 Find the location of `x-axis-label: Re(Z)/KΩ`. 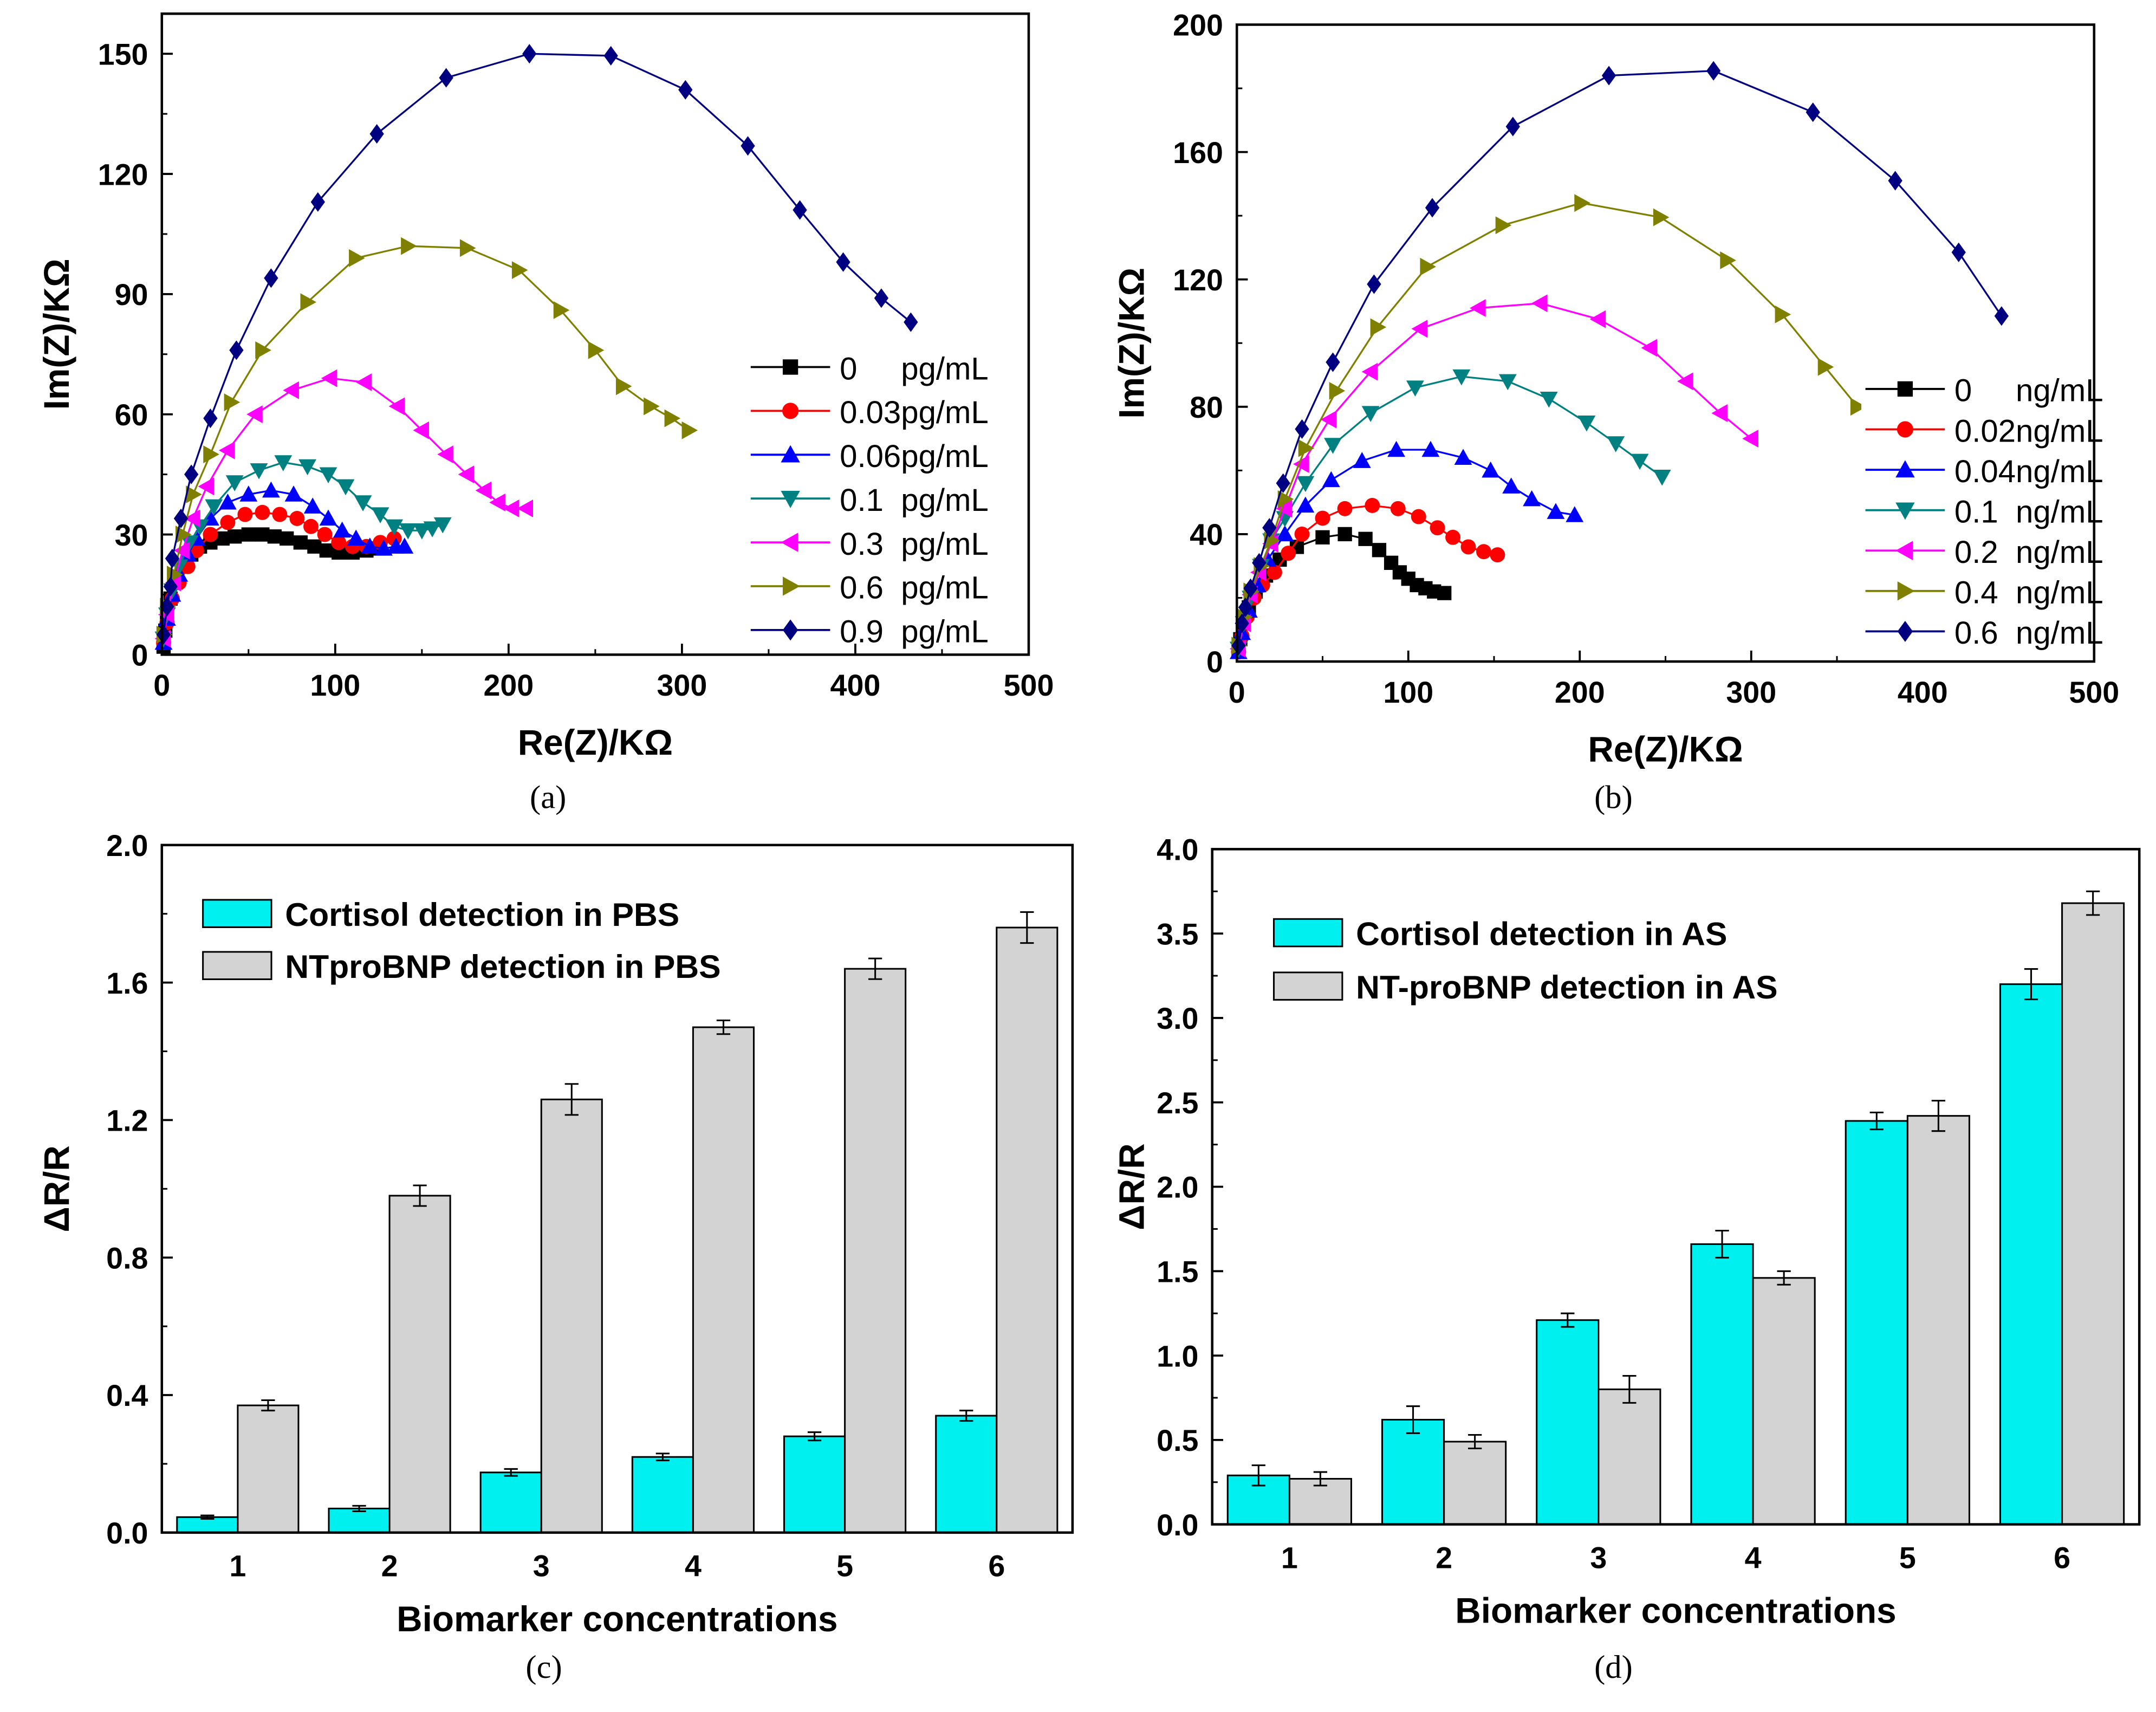

x-axis-label: Re(Z)/KΩ is located at coordinates (595, 742).